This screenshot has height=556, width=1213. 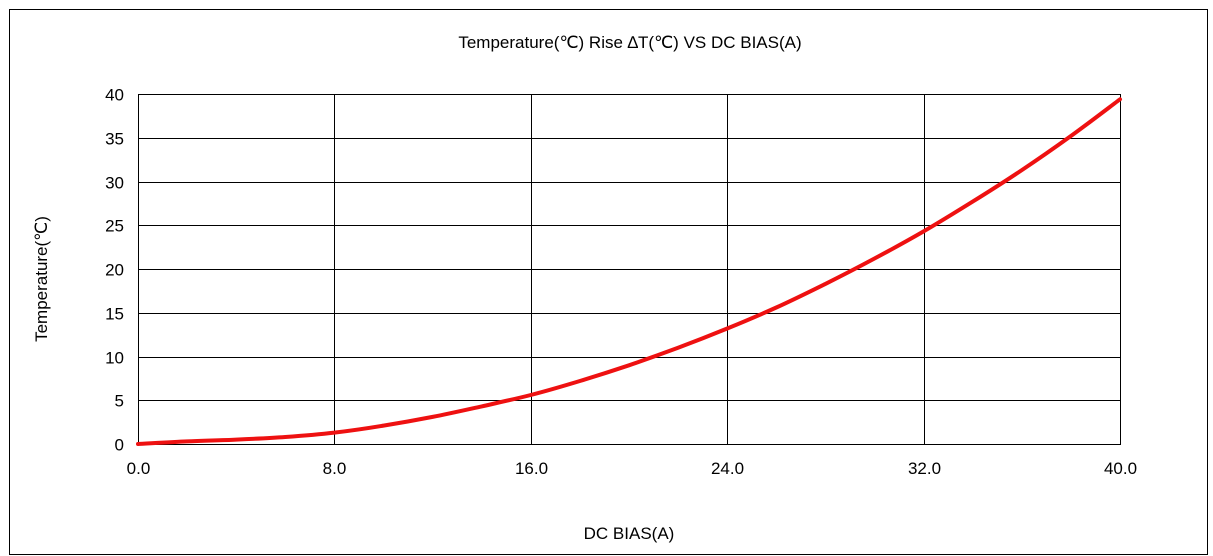 What do you see at coordinates (727, 468) in the screenshot?
I see `x-tick-label: 24.0` at bounding box center [727, 468].